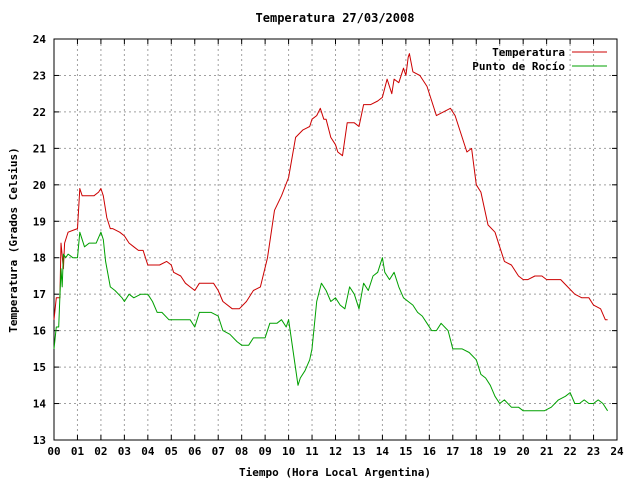 This screenshot has width=640, height=480. Describe the element at coordinates (288, 451) in the screenshot. I see `x-tick-label: 10` at that location.